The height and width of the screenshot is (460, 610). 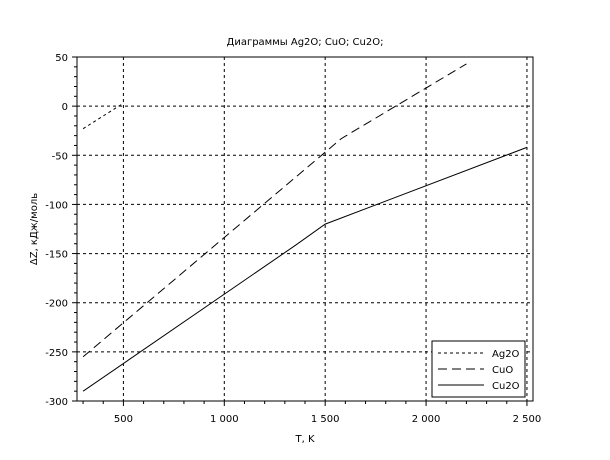 I want to click on y-tick-label: 0, so click(x=65, y=107).